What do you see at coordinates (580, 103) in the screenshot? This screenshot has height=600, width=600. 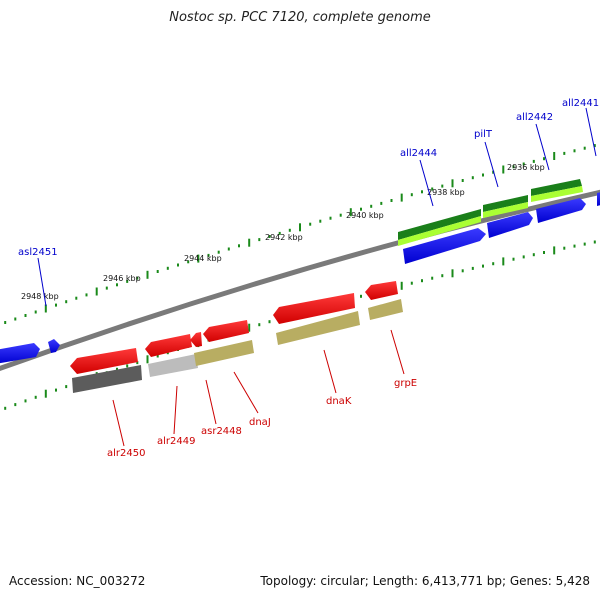 I see `gene-label-all2441: all2441` at bounding box center [580, 103].